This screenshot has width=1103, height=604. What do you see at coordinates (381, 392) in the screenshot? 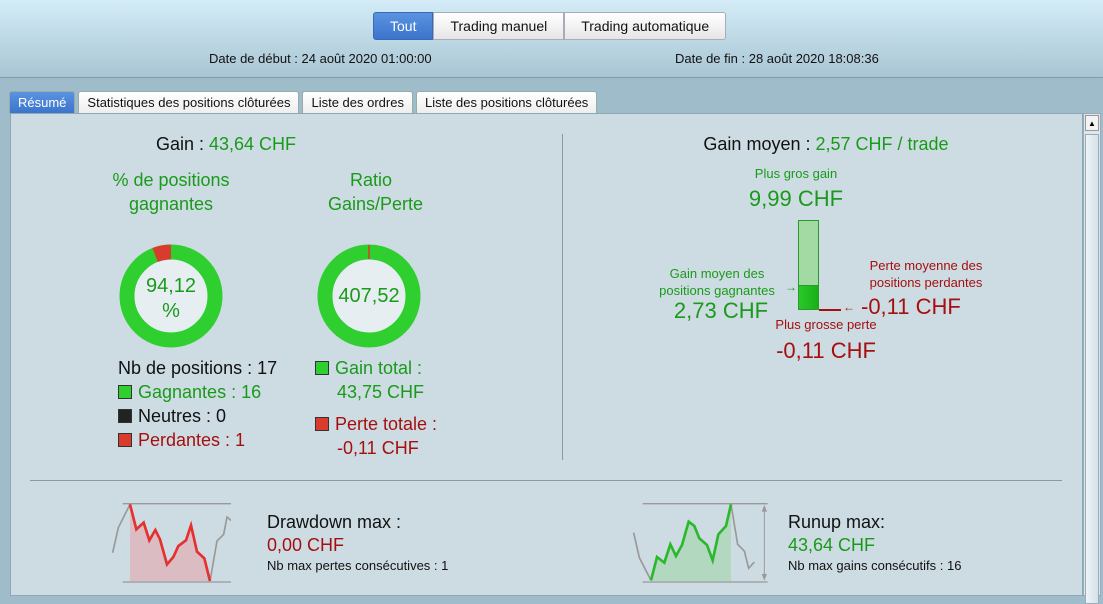
I see `gain-total-value: 43,75 CHF` at bounding box center [381, 392].